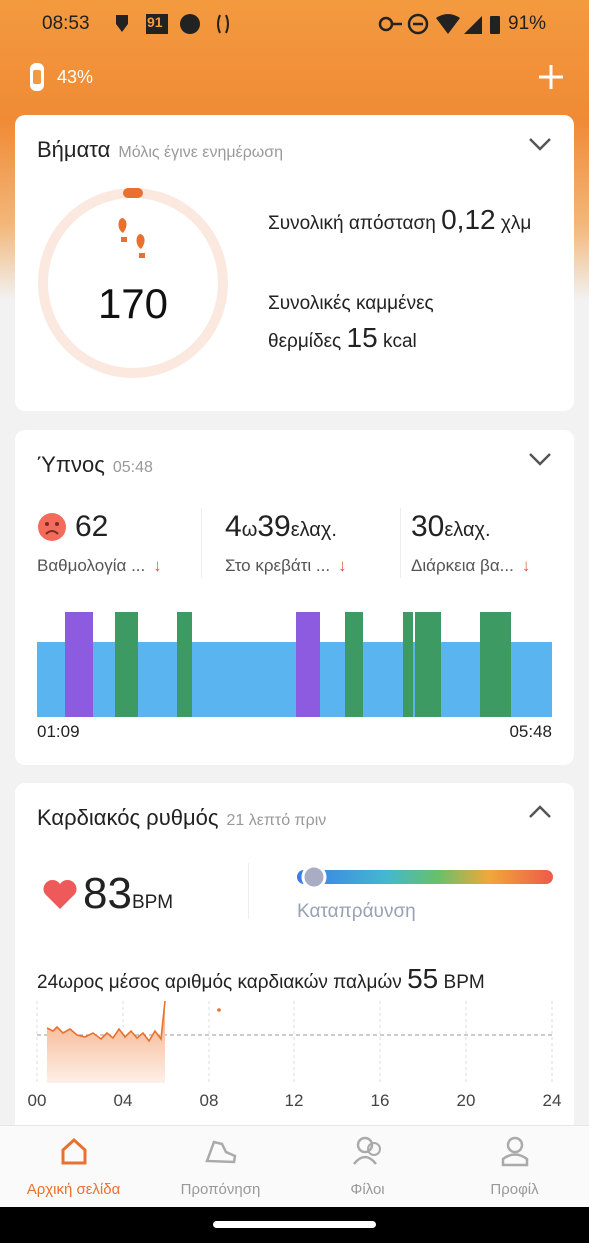  Describe the element at coordinates (356, 911) in the screenshot. I see `heart-zone: Καταπράυνση` at that location.